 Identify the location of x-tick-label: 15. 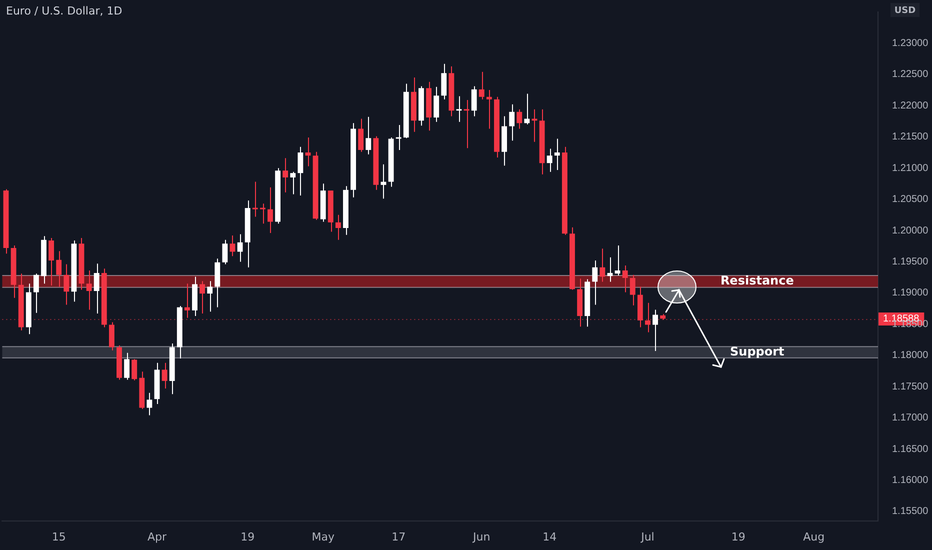
(59, 537).